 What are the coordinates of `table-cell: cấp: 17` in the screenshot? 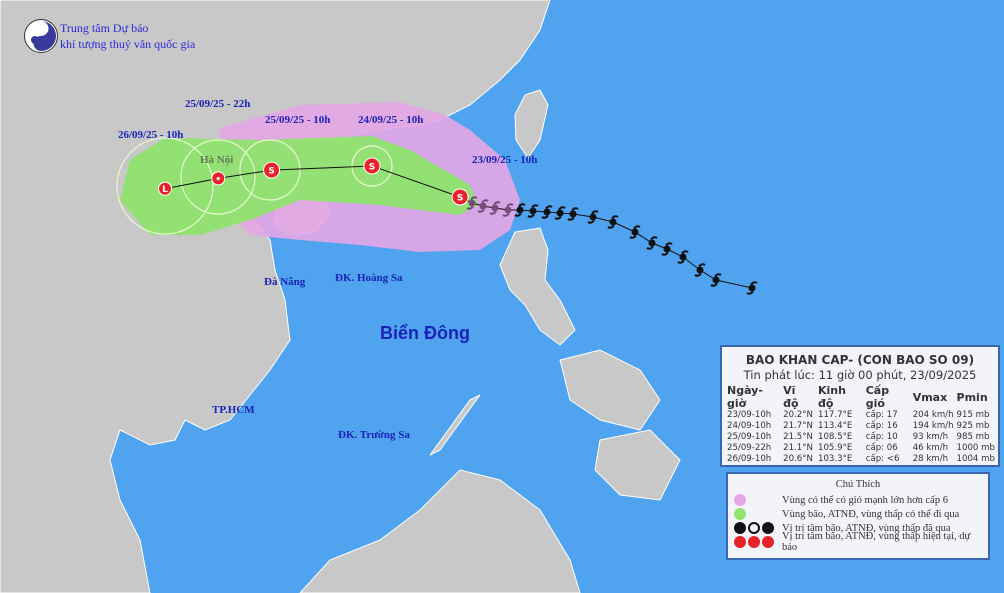 It's located at (881, 415).